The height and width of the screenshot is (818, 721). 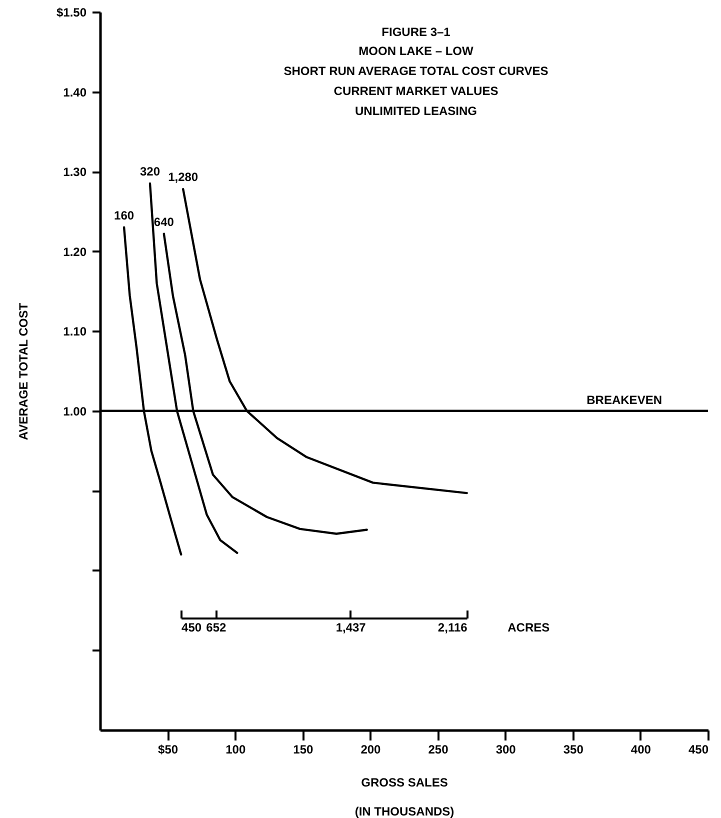 I want to click on x2-axis-title: ACRES, so click(x=529, y=627).